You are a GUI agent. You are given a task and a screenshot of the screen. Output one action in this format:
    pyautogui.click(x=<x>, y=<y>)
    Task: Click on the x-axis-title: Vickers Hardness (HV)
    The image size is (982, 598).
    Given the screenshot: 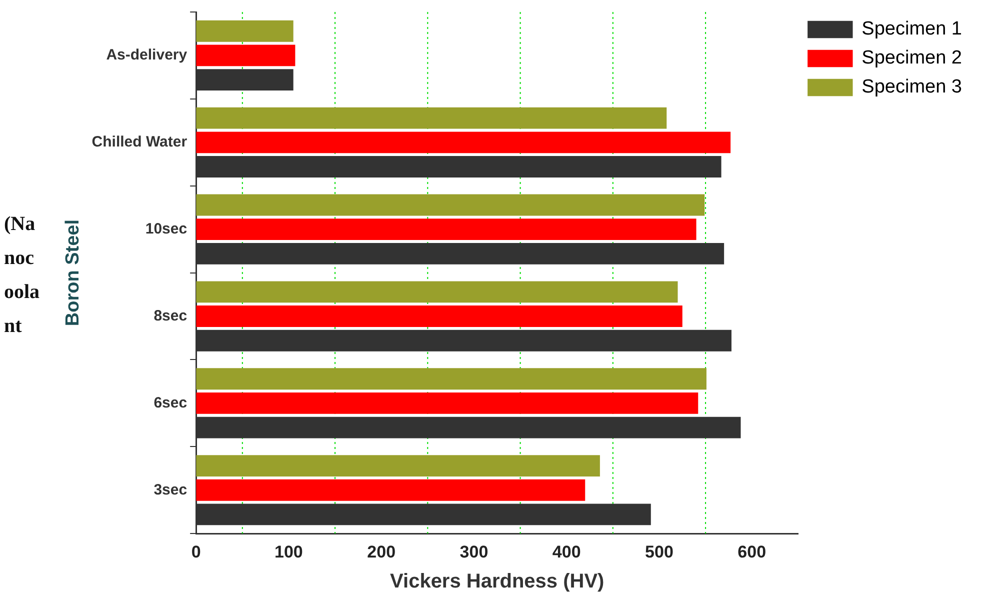 What is the action you would take?
    pyautogui.click(x=497, y=581)
    